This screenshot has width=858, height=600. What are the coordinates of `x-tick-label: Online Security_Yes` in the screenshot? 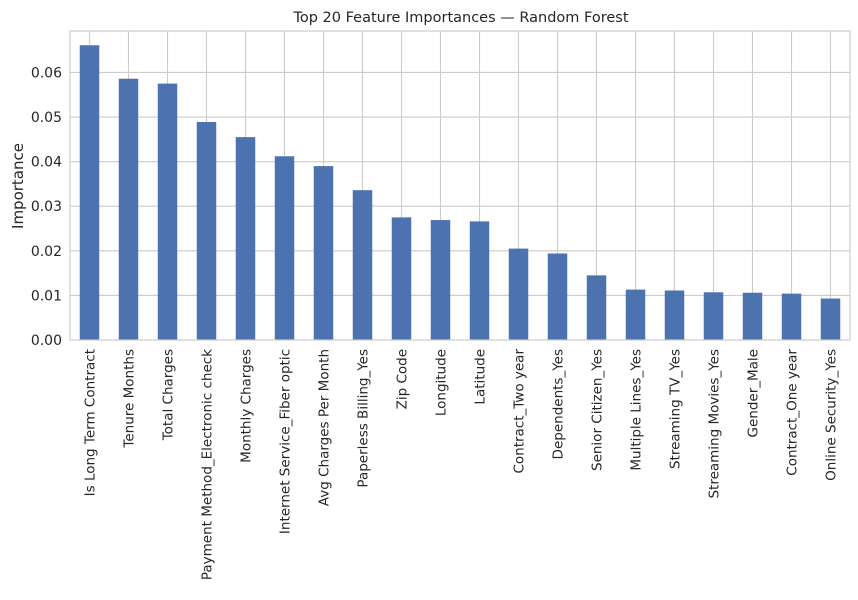 It's located at (832, 415).